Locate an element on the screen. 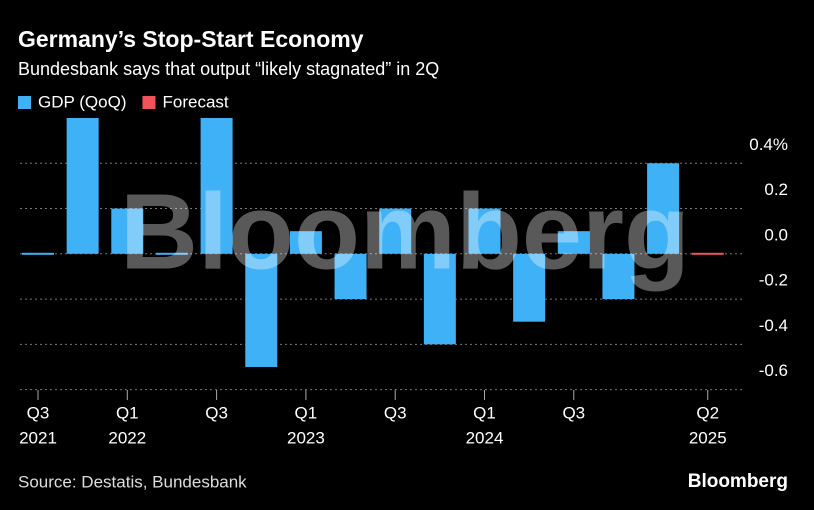 This screenshot has height=510, width=814. y-tick-label: 0.0 is located at coordinates (776, 234).